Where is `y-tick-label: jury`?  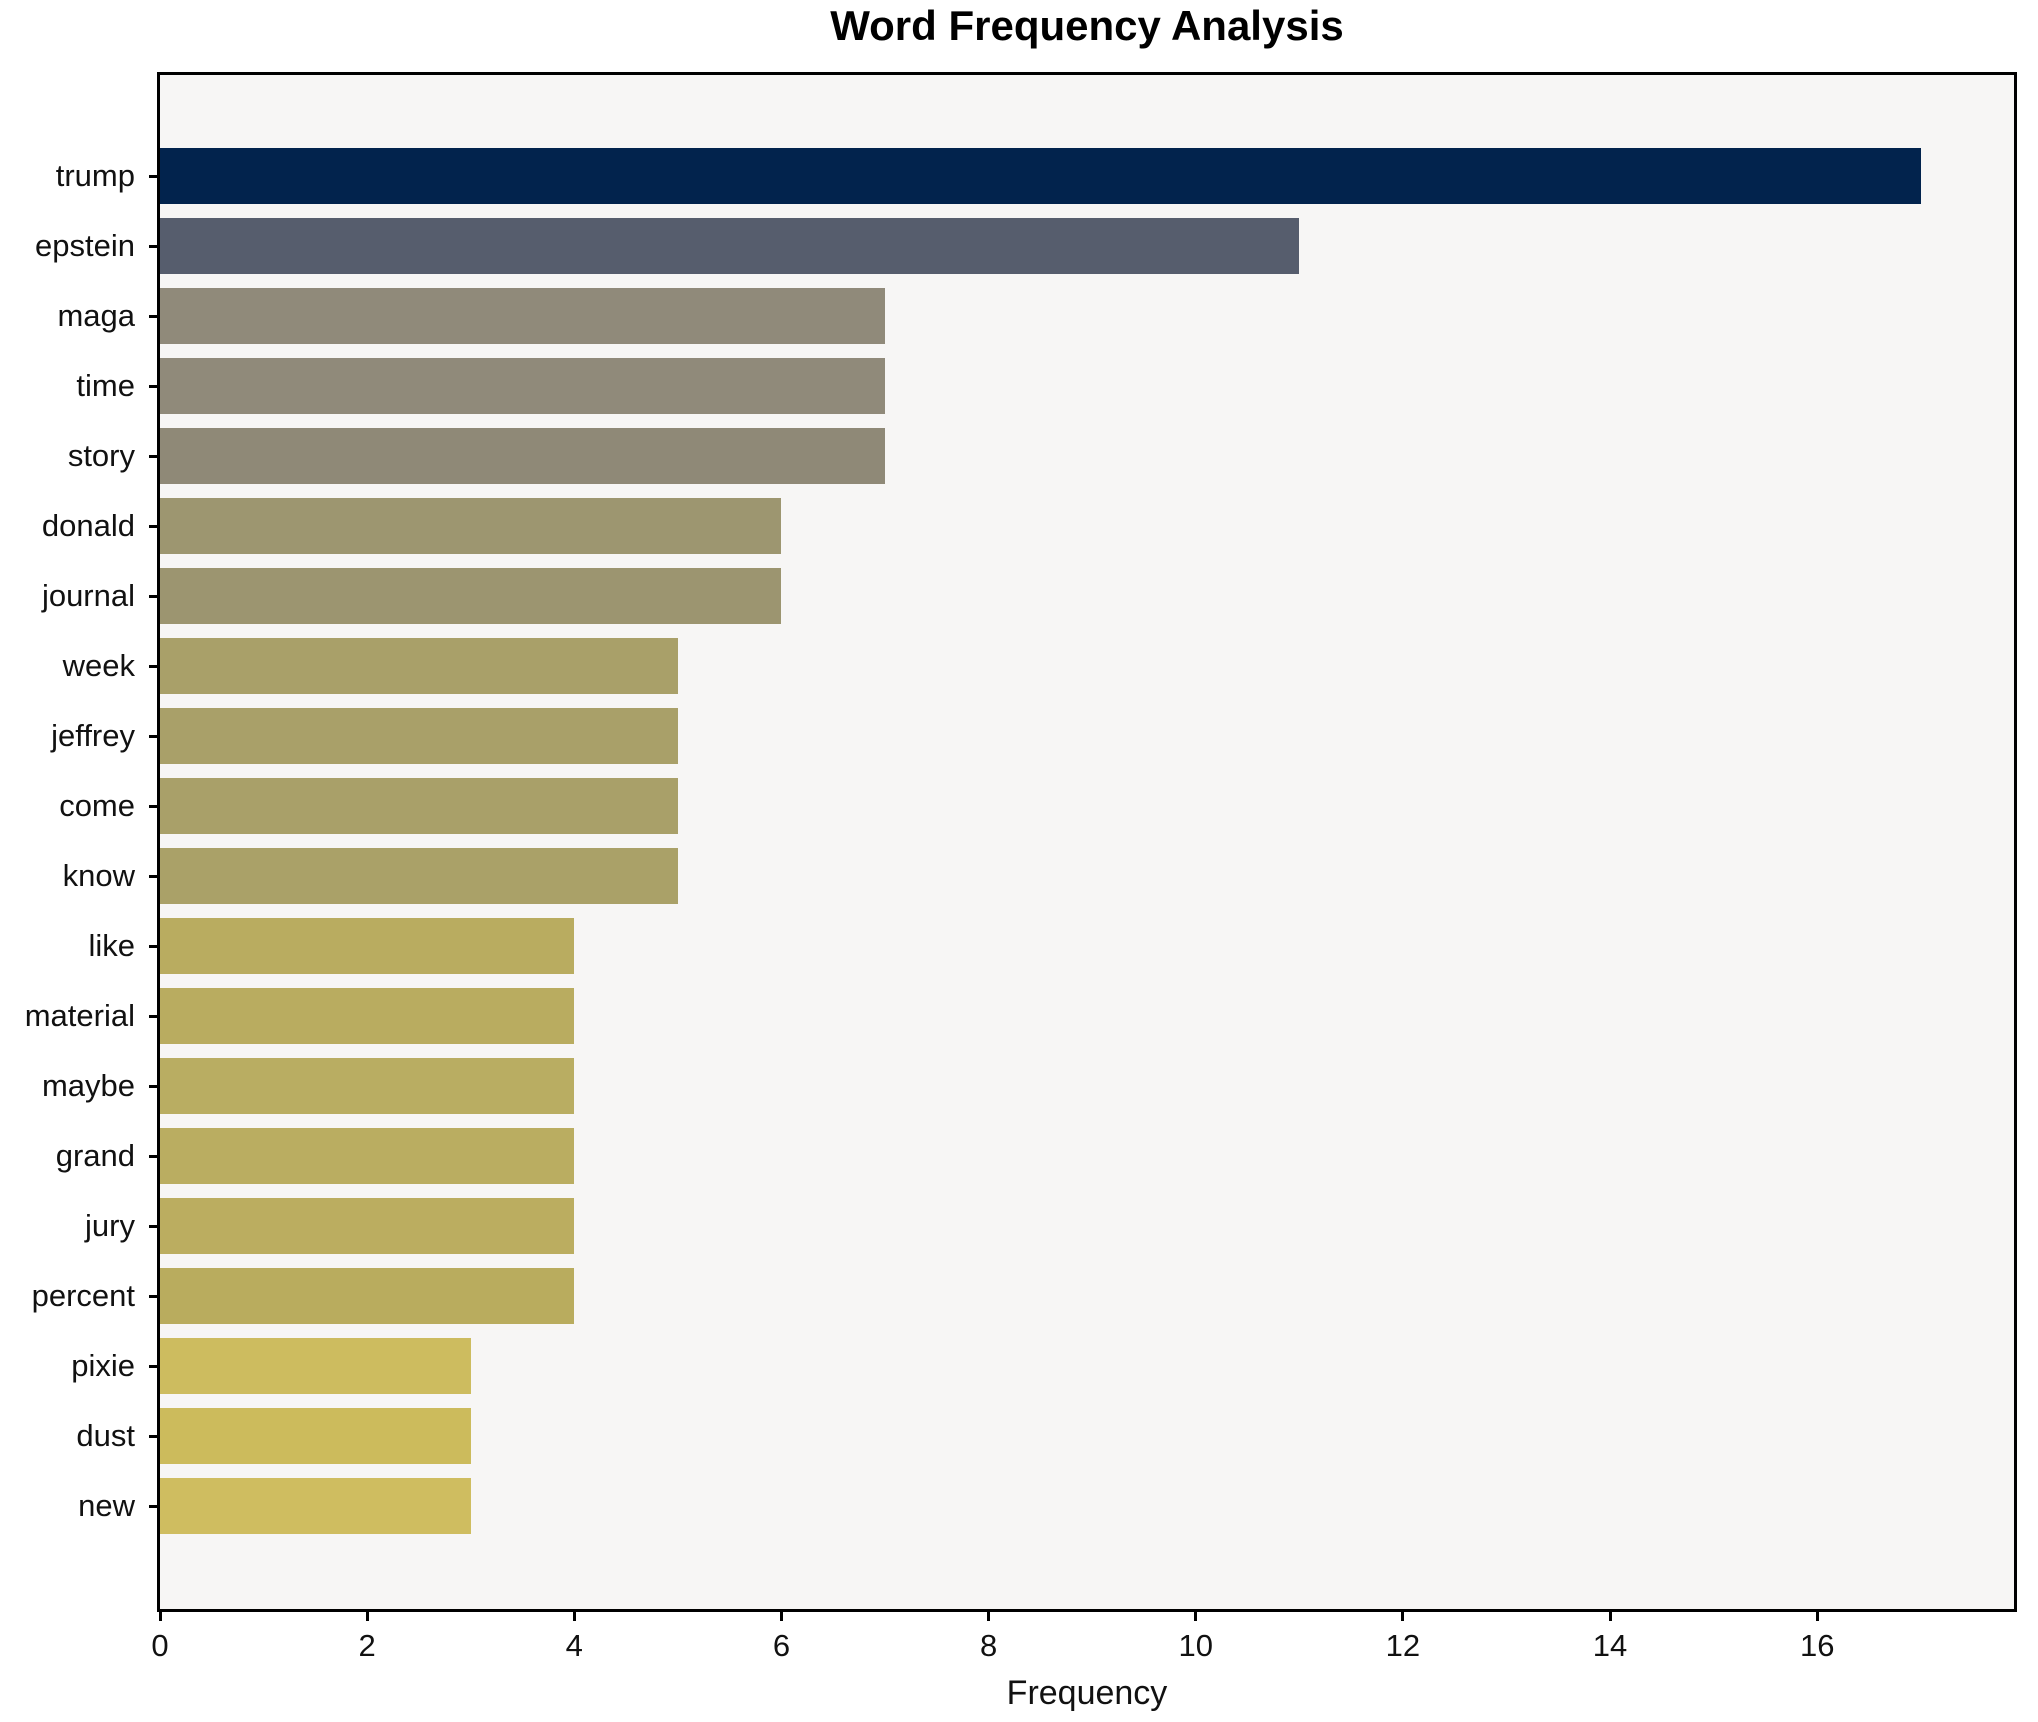 y-tick-label: jury is located at coordinates (110, 1225).